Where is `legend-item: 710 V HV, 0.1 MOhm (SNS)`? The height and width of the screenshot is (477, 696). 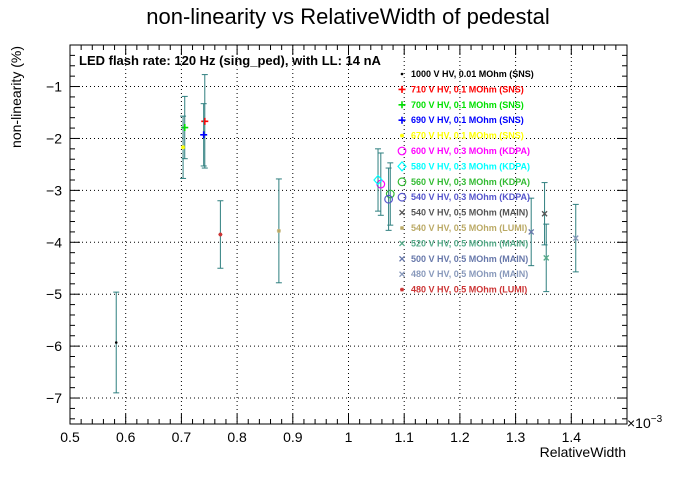 legend-item: 710 V HV, 0.1 MOhm (SNS) is located at coordinates (461, 89).